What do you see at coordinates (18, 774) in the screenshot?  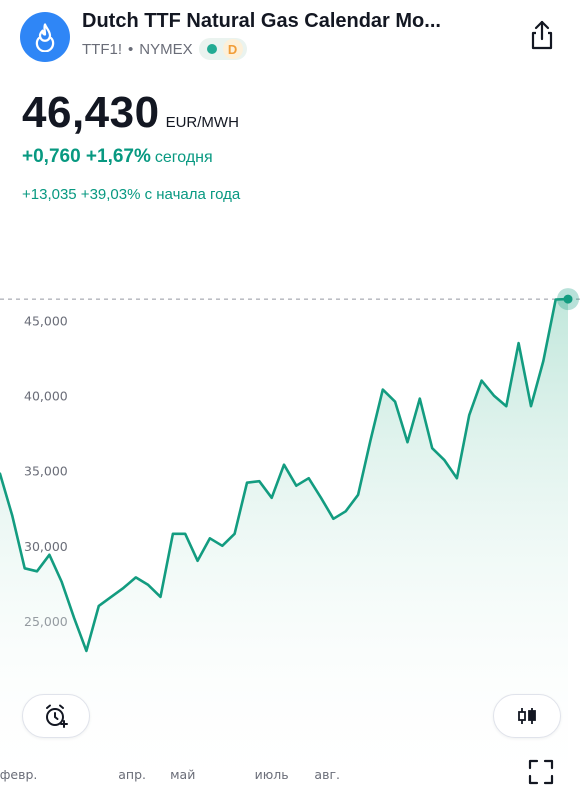 I see `x-tick-label: февр.` at bounding box center [18, 774].